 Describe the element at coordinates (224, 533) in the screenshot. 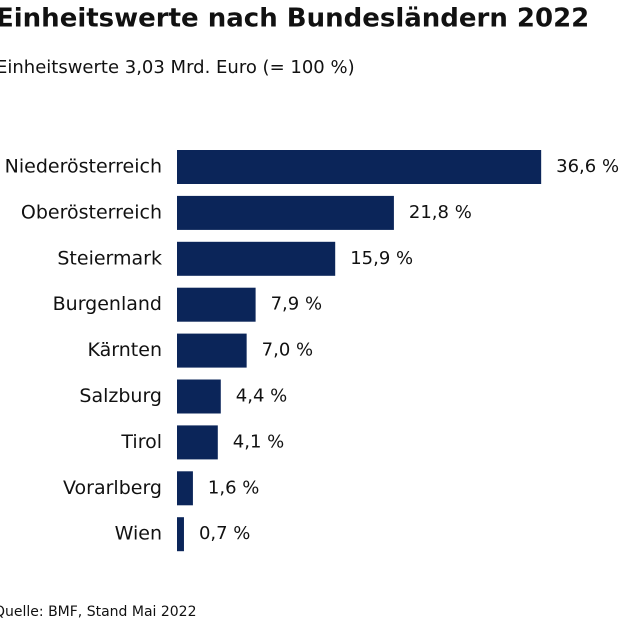

I see `value-label: 0,7 %` at that location.